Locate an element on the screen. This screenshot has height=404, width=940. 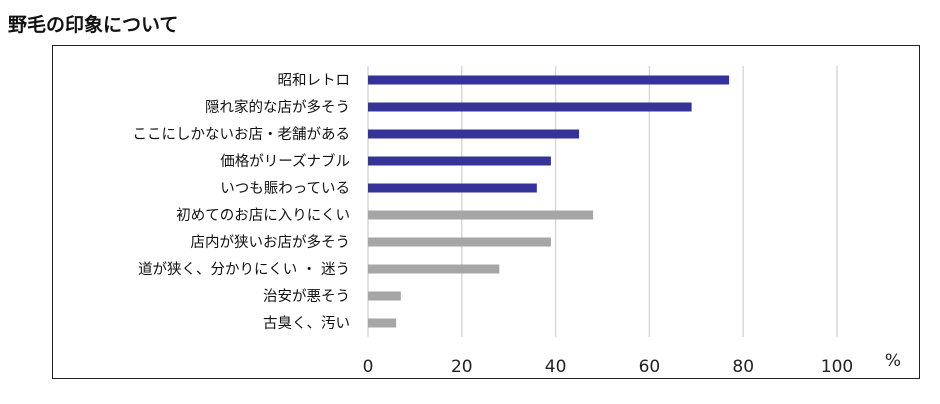
x-tick-label: 100 is located at coordinates (837, 367).